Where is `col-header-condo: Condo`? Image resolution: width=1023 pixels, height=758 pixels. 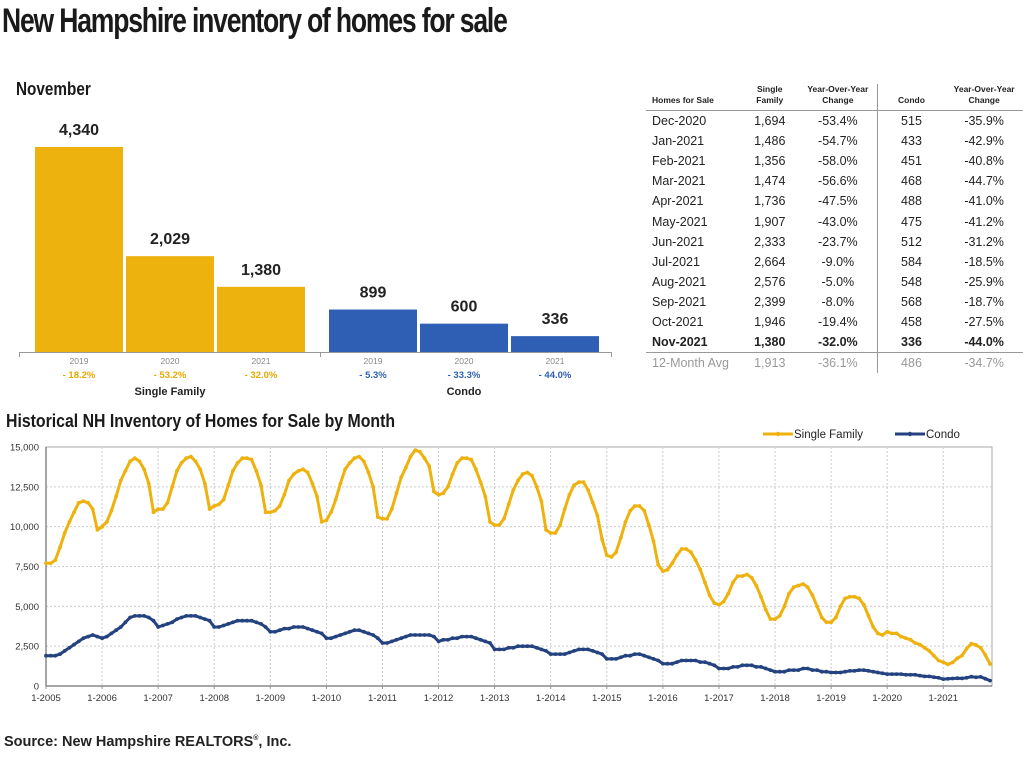
col-header-condo: Condo is located at coordinates (911, 97).